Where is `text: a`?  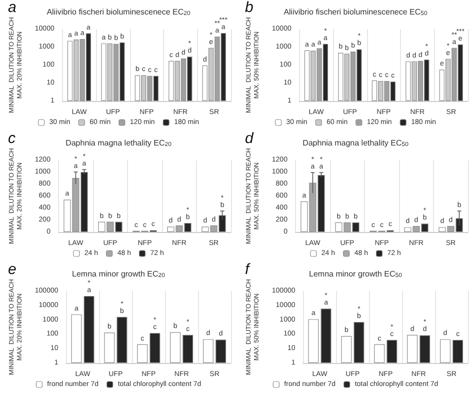
text: a is located at coordinates (12, 8).